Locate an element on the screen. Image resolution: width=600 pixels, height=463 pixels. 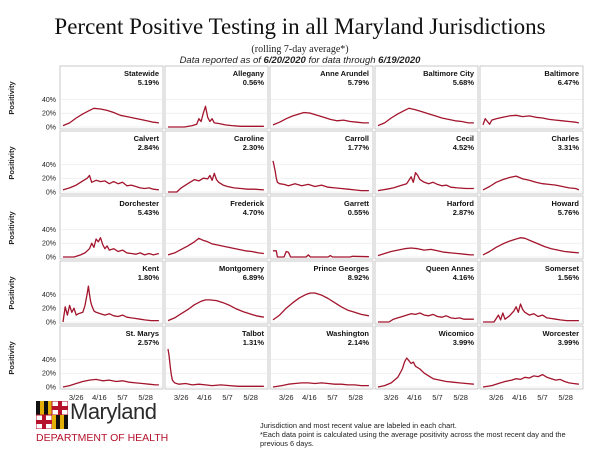
panel-value: 8.92% is located at coordinates (359, 277).